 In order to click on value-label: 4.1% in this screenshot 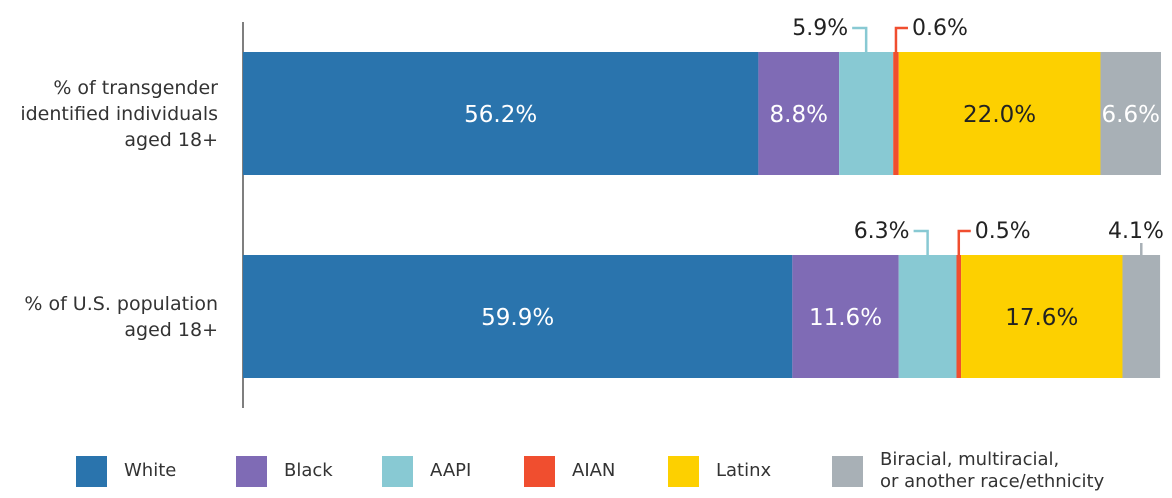, I will do `click(1136, 231)`.